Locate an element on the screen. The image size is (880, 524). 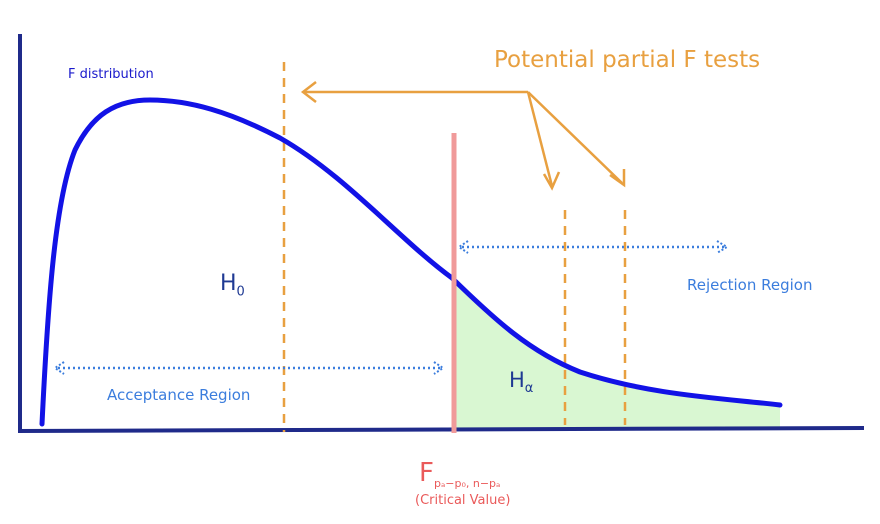
annotation-title: Potential partial F tests is located at coordinates (627, 60).